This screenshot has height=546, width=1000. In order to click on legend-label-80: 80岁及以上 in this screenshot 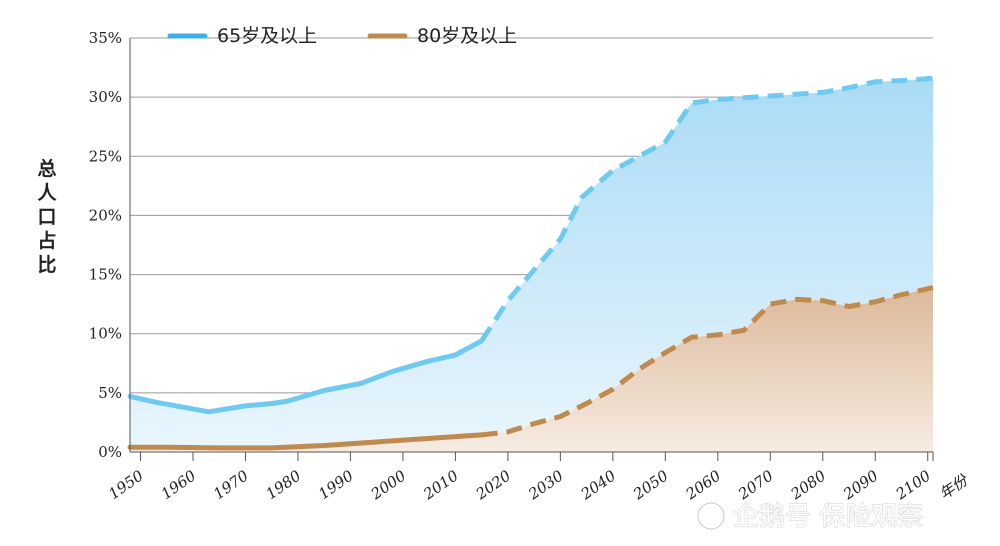, I will do `click(467, 36)`.